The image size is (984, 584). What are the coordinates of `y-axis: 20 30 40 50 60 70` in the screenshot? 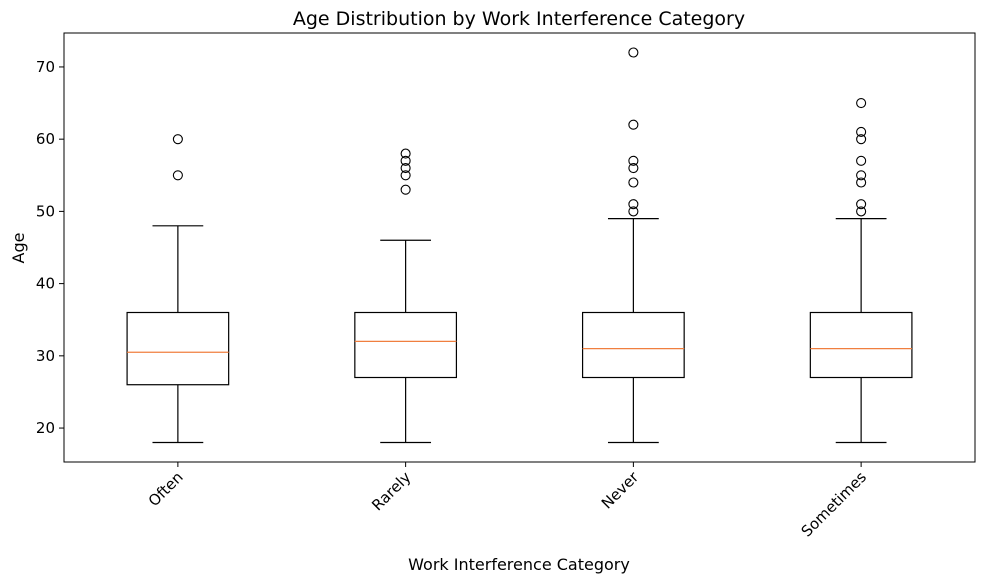 It's located at (50, 247).